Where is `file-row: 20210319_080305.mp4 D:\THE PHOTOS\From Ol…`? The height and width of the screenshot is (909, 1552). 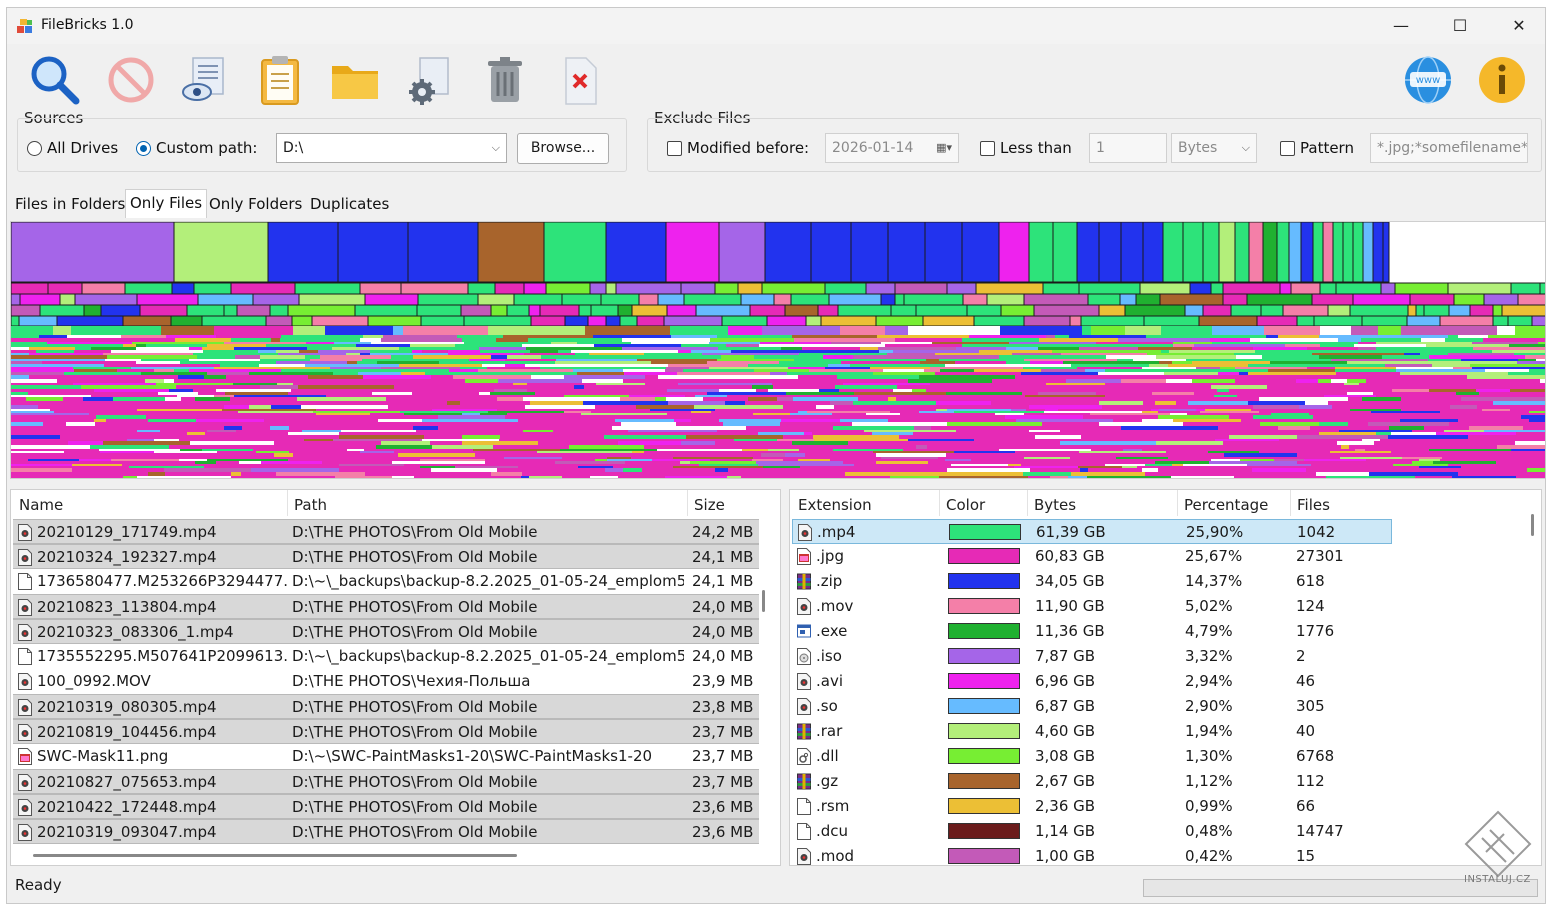
file-row: 20210319_080305.mp4 D:\THE PHOTOS\From Ol… is located at coordinates (386, 706).